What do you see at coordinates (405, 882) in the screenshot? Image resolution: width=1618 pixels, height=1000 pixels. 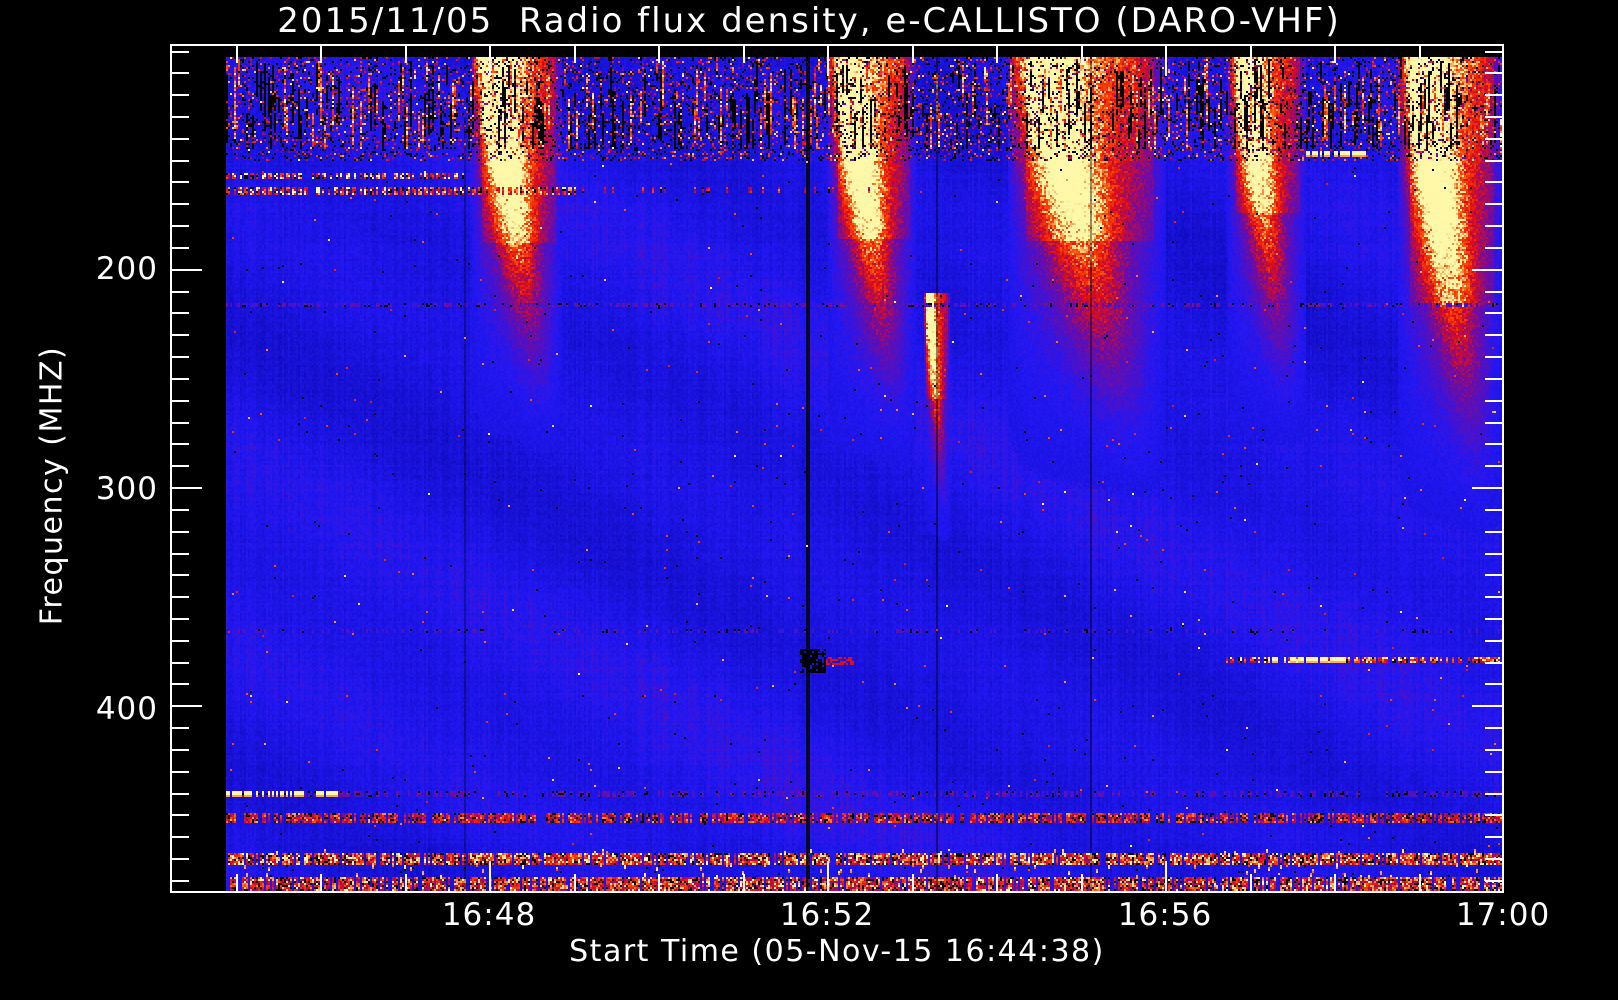 I see `x-tick-bottom--1` at bounding box center [405, 882].